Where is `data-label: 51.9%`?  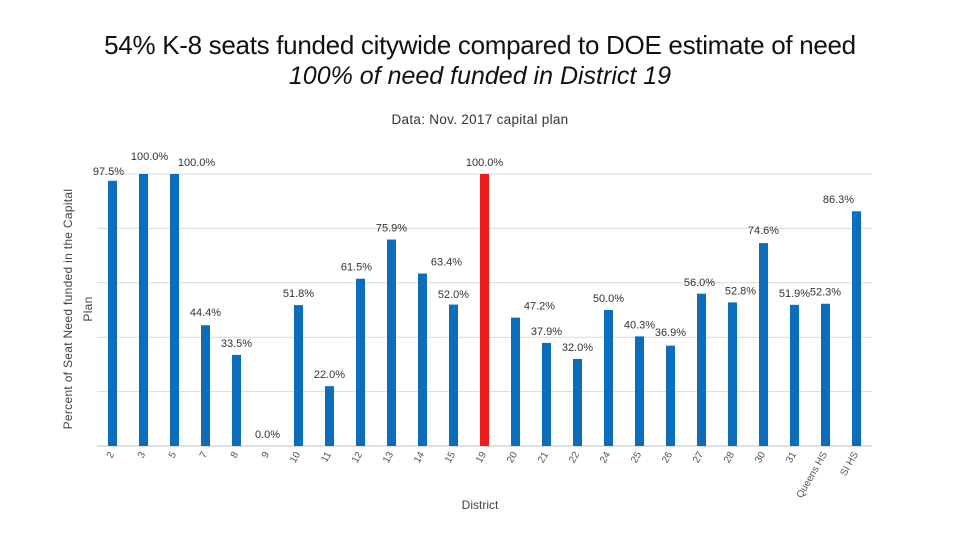
data-label: 51.9% is located at coordinates (794, 294).